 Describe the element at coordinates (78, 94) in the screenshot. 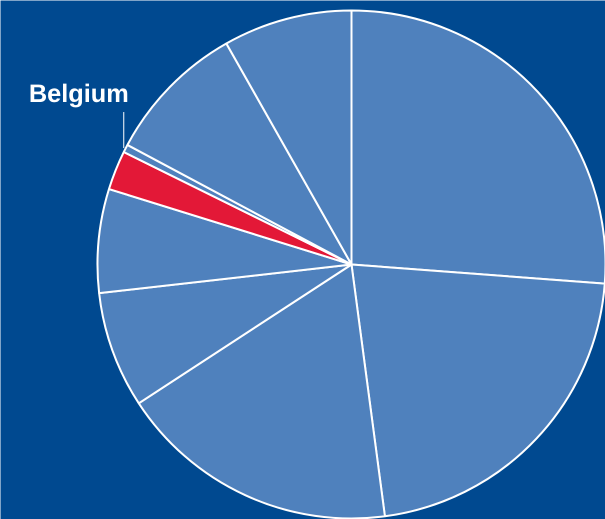

I see `slice-label: Belgium` at that location.